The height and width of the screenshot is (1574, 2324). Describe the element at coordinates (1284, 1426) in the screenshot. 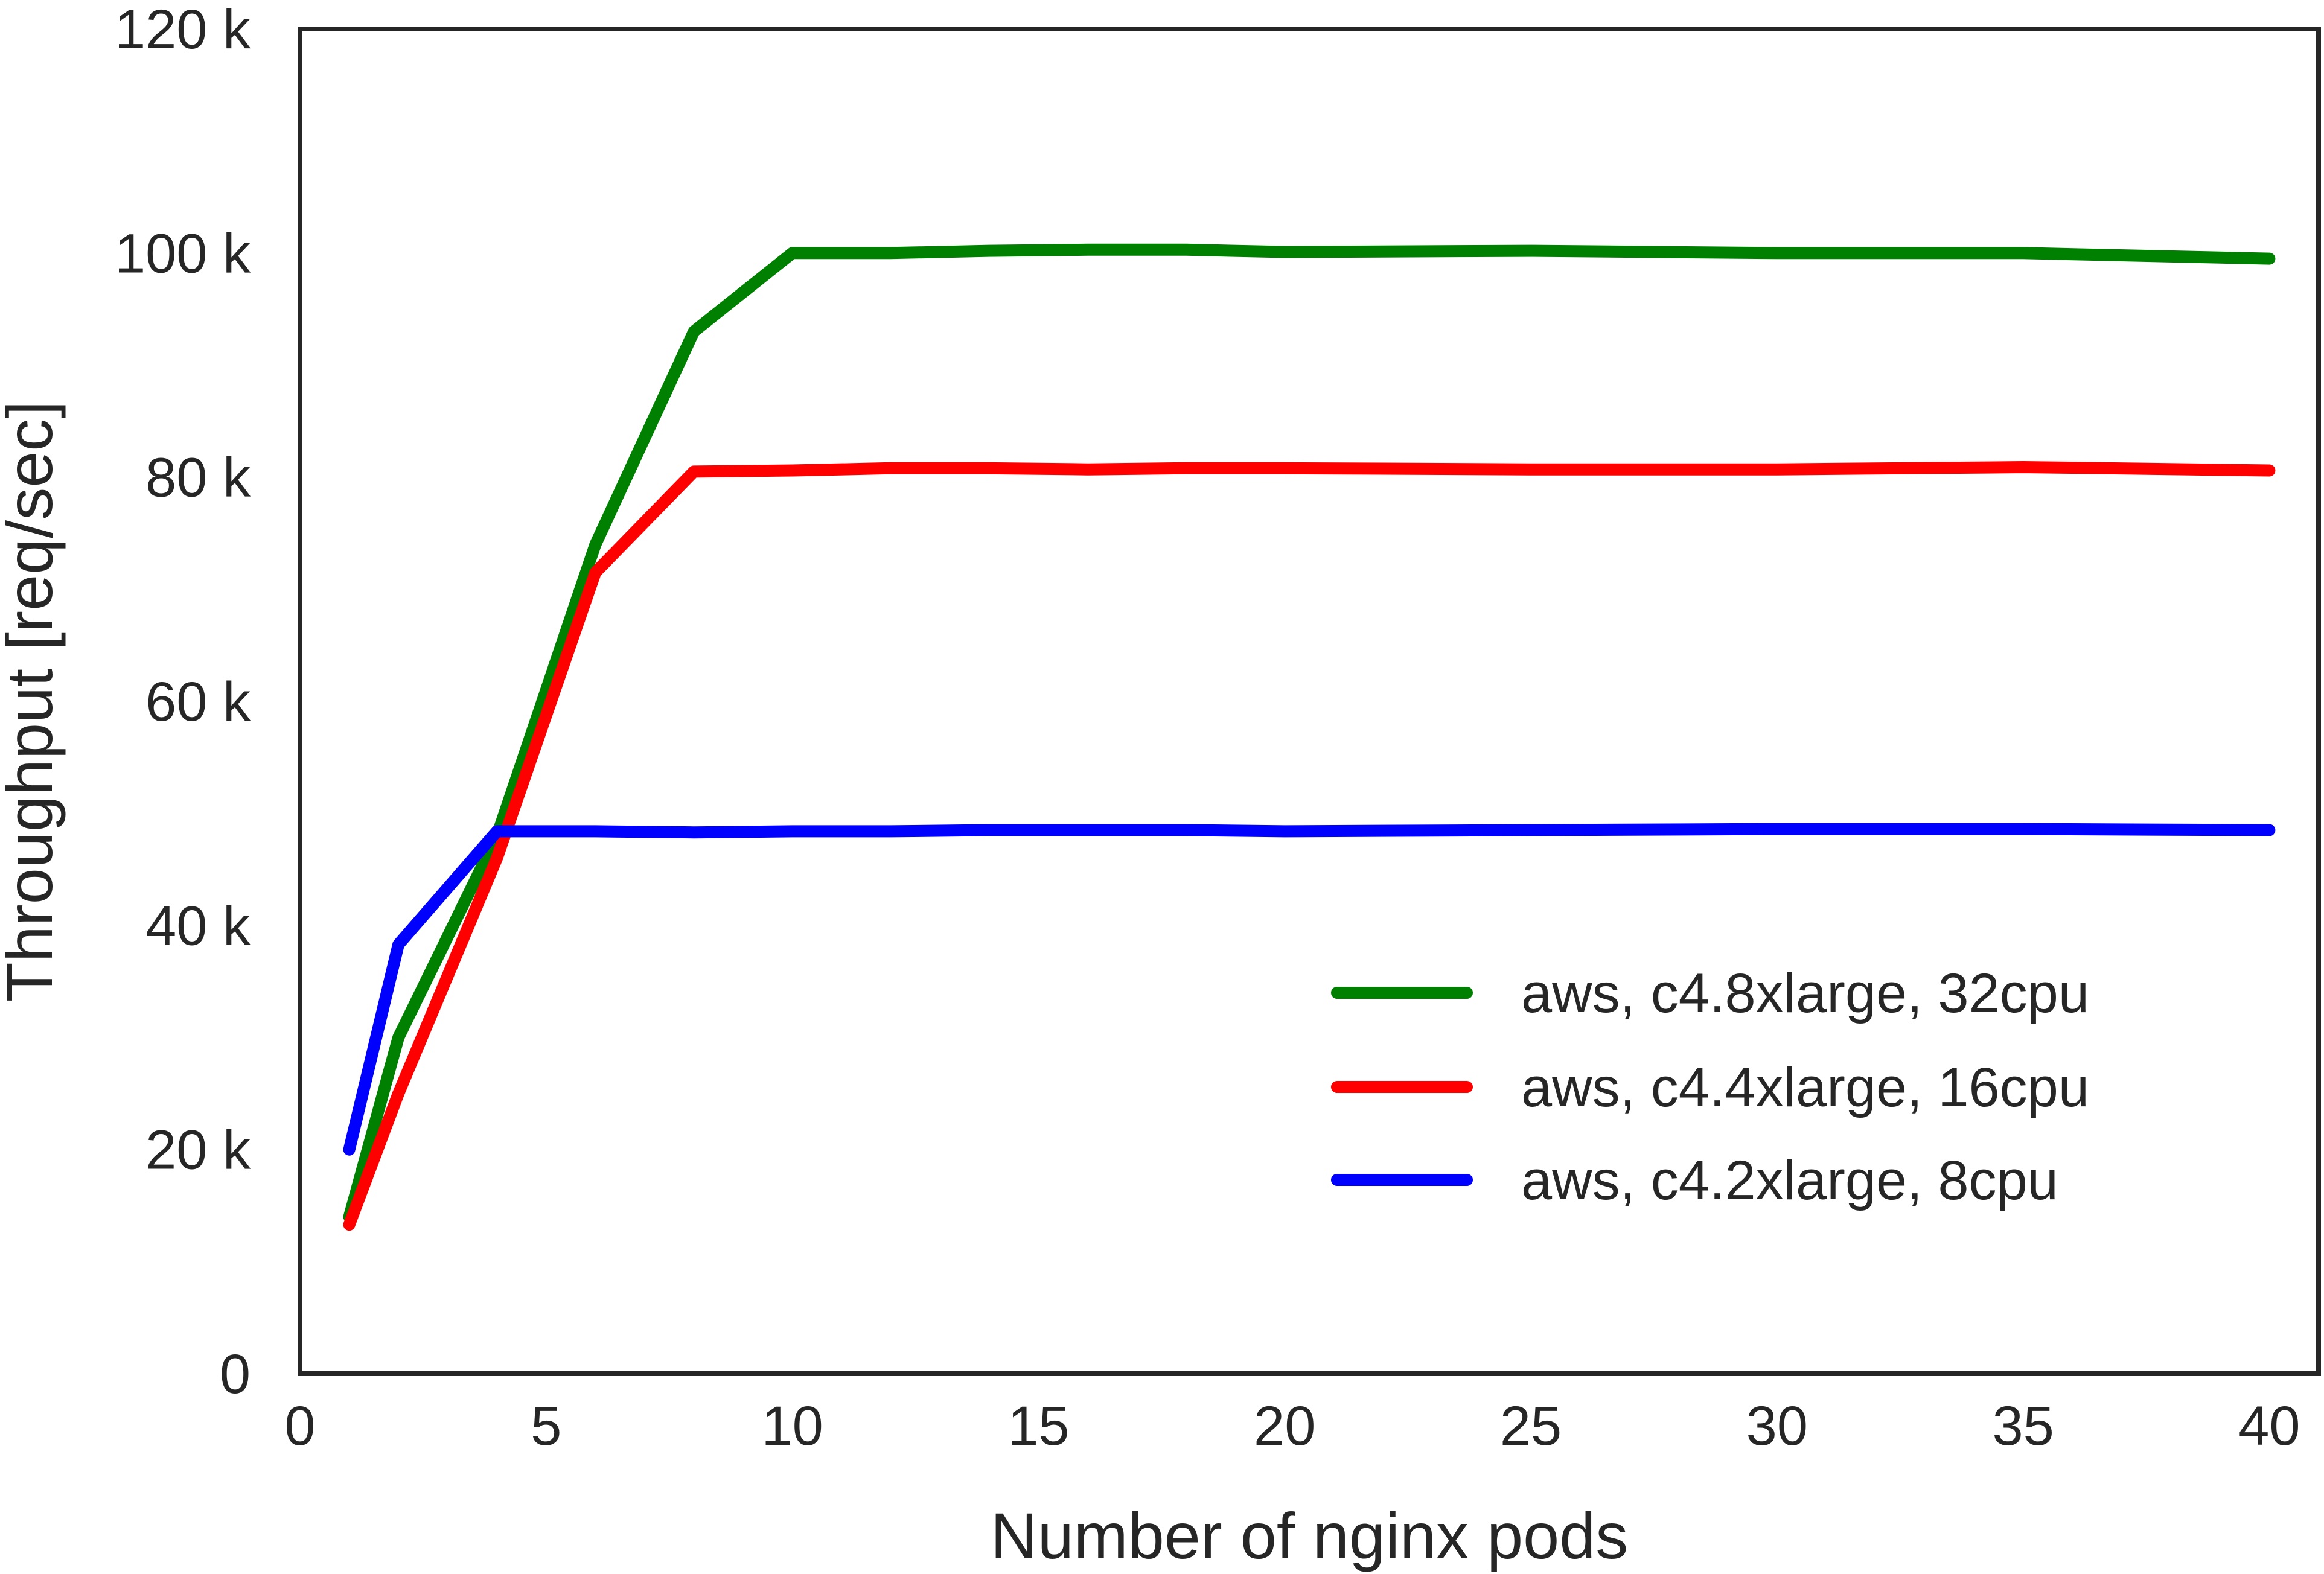

I see `x-tick-label: 20` at that location.